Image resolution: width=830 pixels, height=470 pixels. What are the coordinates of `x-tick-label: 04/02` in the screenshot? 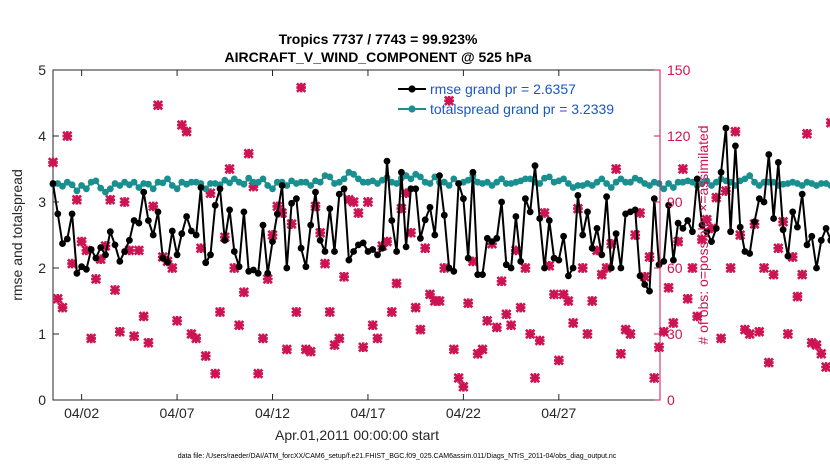 It's located at (81, 413).